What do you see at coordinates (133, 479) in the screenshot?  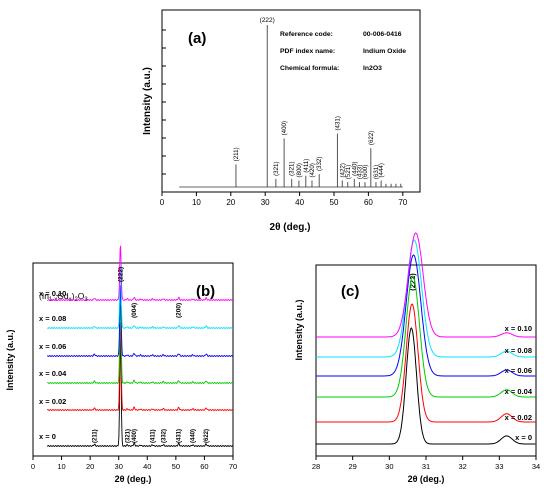 I see `panel-b-xlabel: 2θ (deg.)` at bounding box center [133, 479].